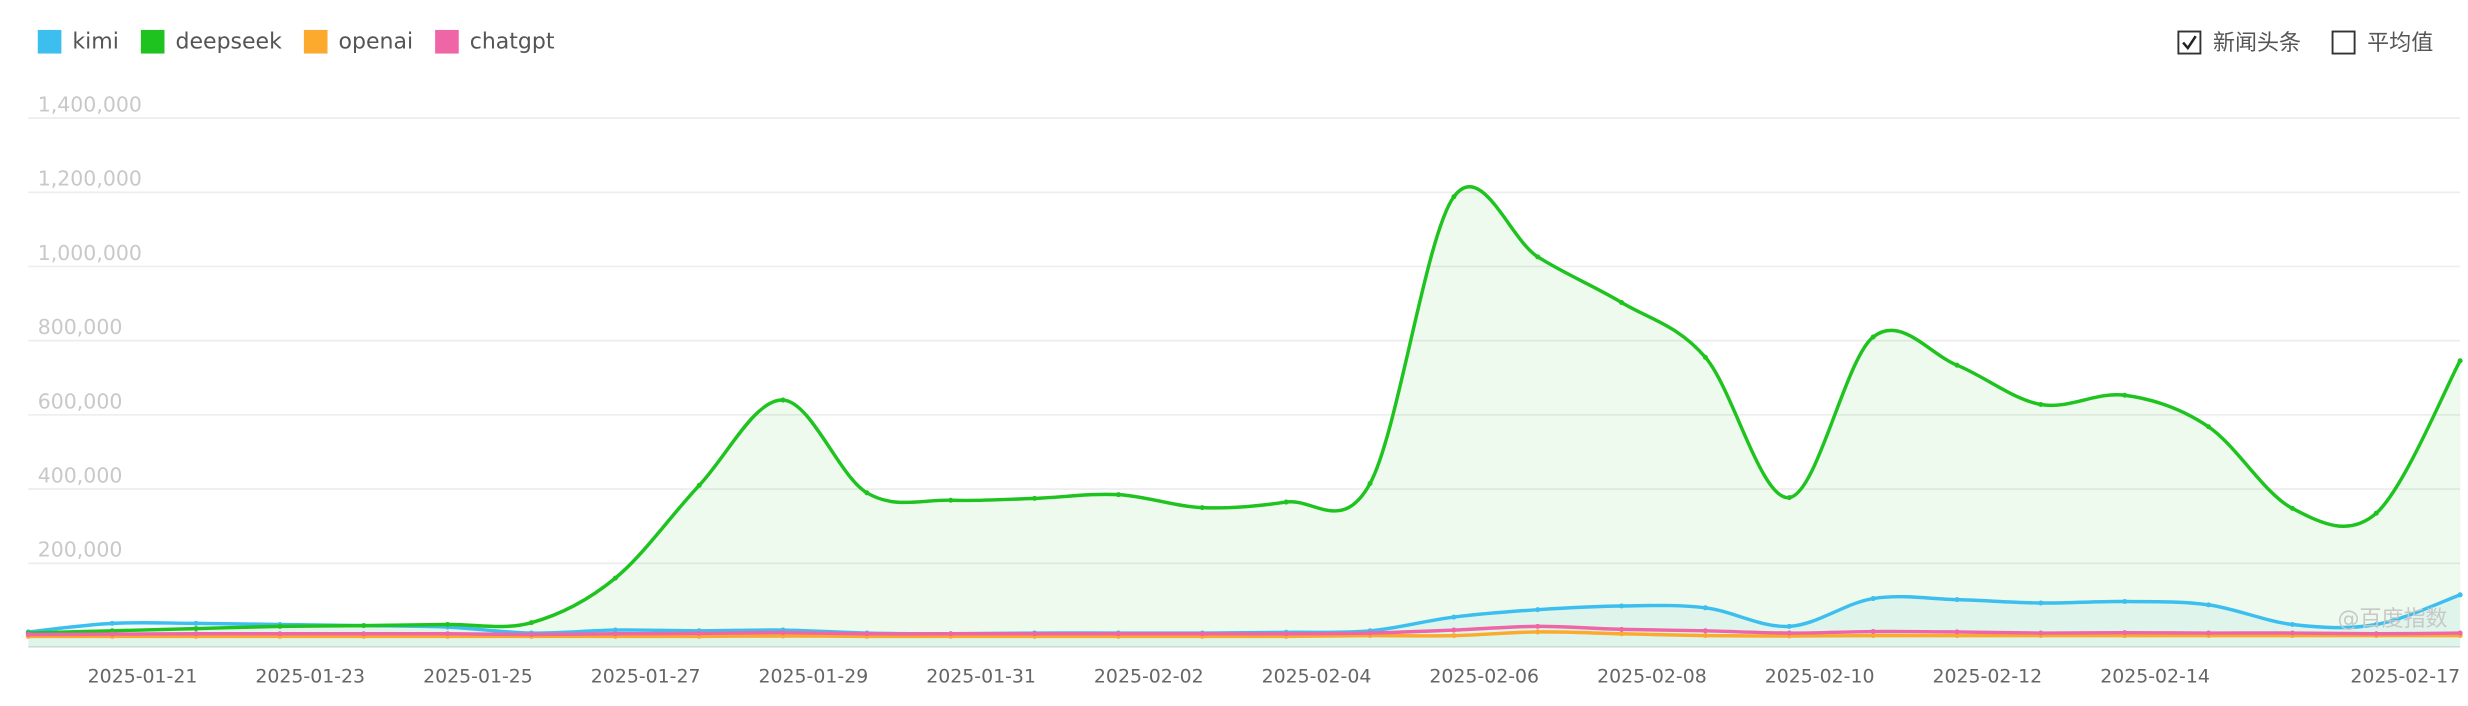 This screenshot has height=706, width=2468. What do you see at coordinates (478, 676) in the screenshot?
I see `x-tick-label: 2025-01-25` at bounding box center [478, 676].